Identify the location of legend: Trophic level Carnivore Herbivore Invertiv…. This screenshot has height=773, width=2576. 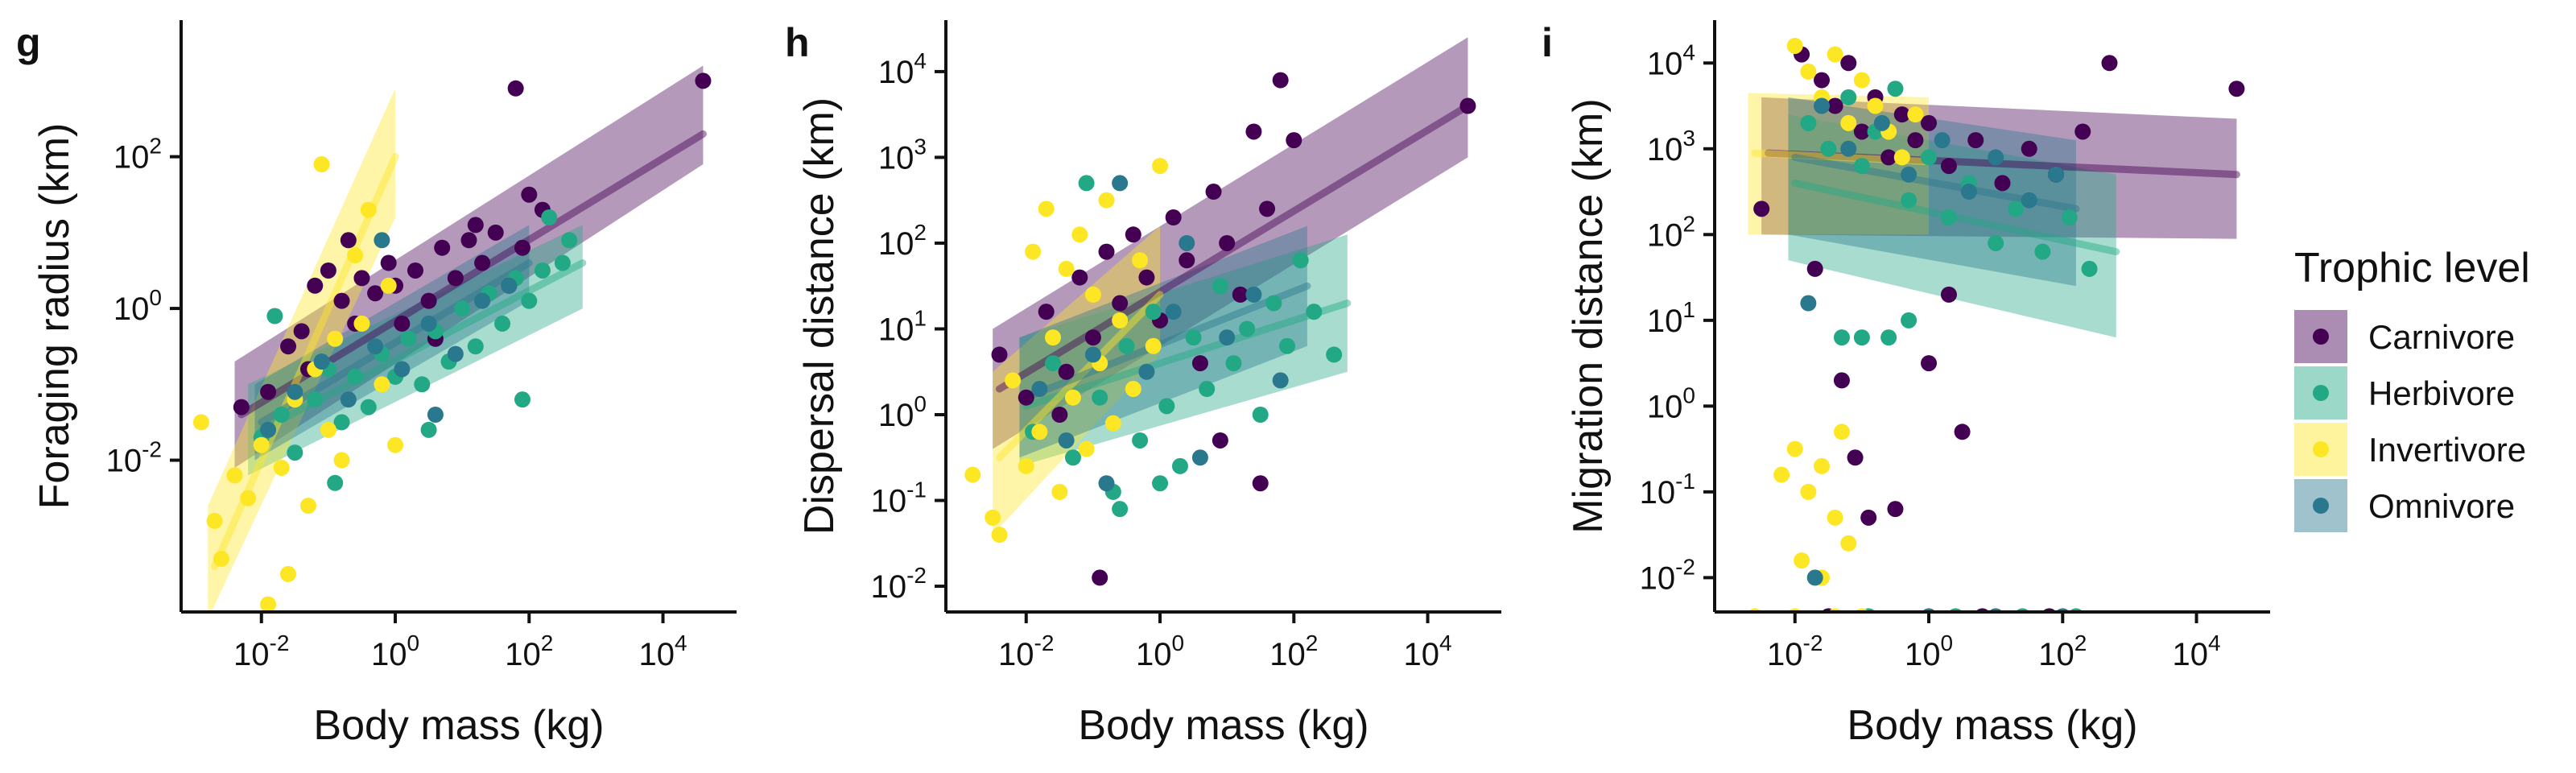
(2412, 388).